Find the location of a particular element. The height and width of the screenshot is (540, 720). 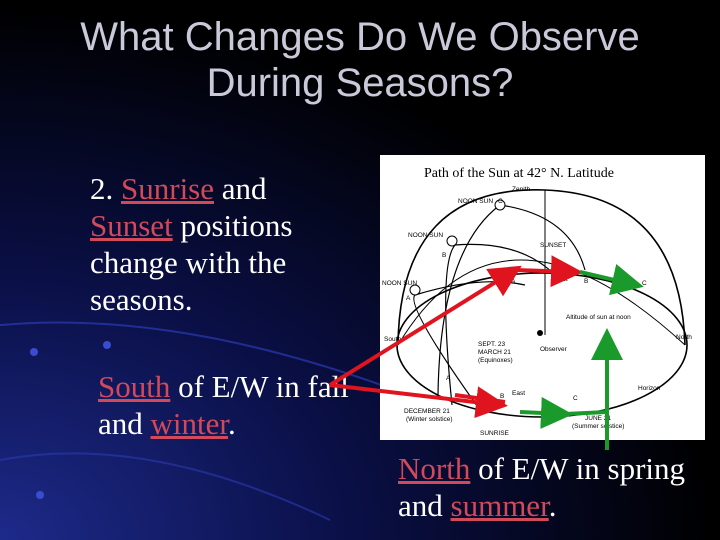

label-sunrise: SUNRISE is located at coordinates (495, 433).